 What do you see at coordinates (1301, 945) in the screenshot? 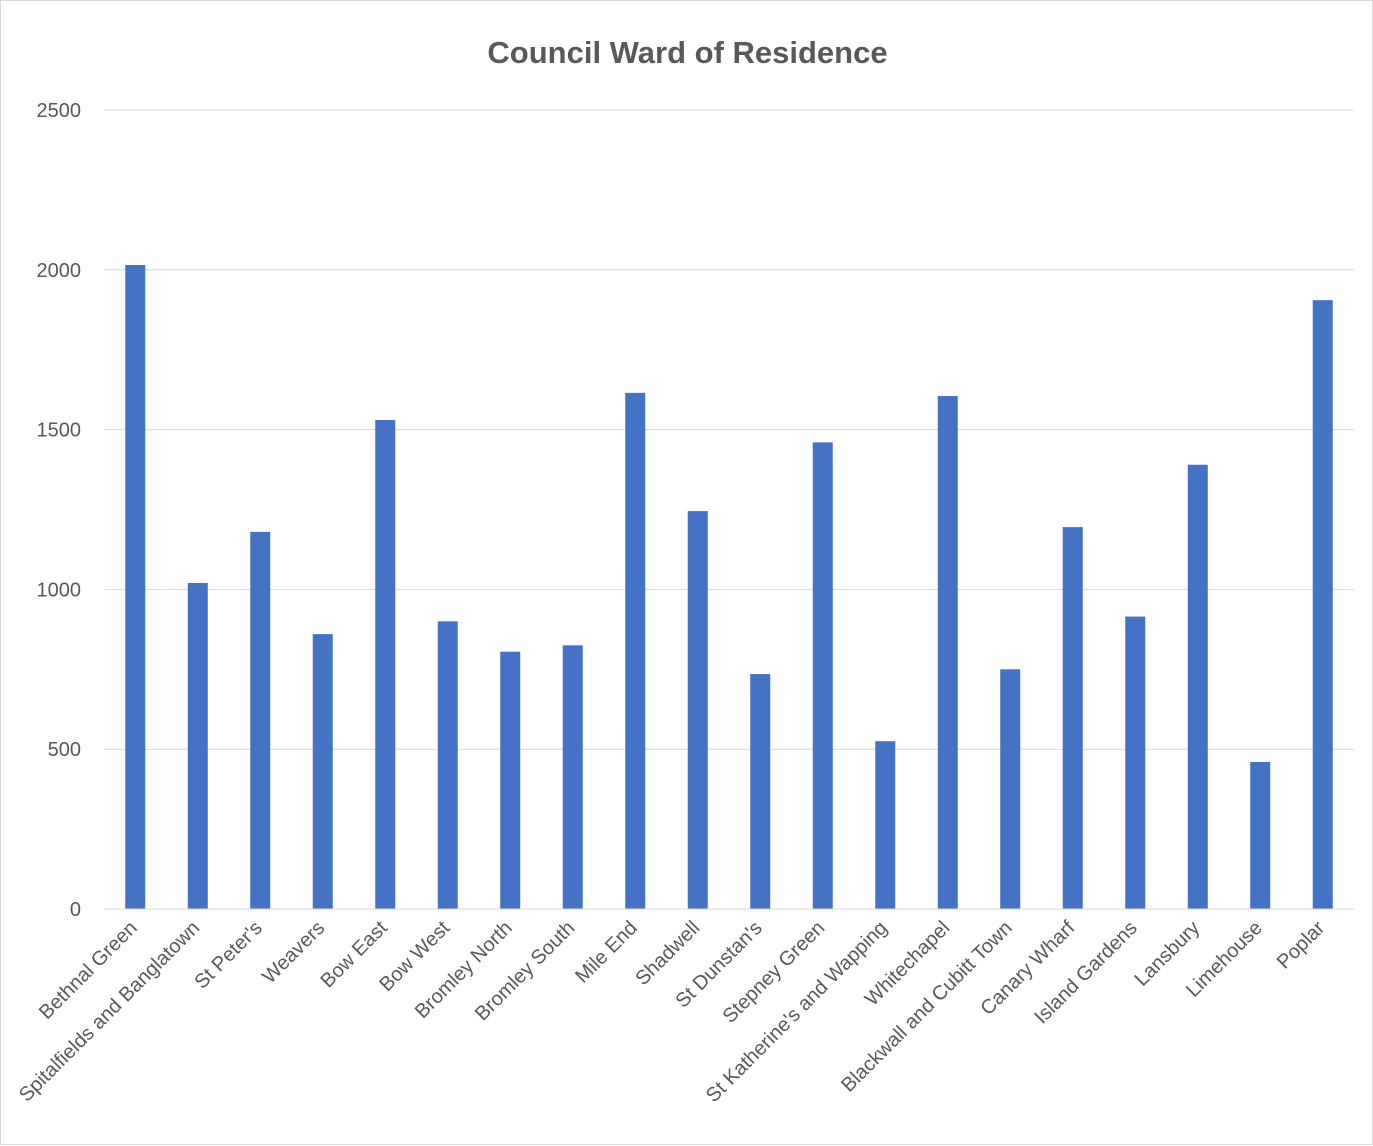
I see `x-category-label: Poplar` at bounding box center [1301, 945].